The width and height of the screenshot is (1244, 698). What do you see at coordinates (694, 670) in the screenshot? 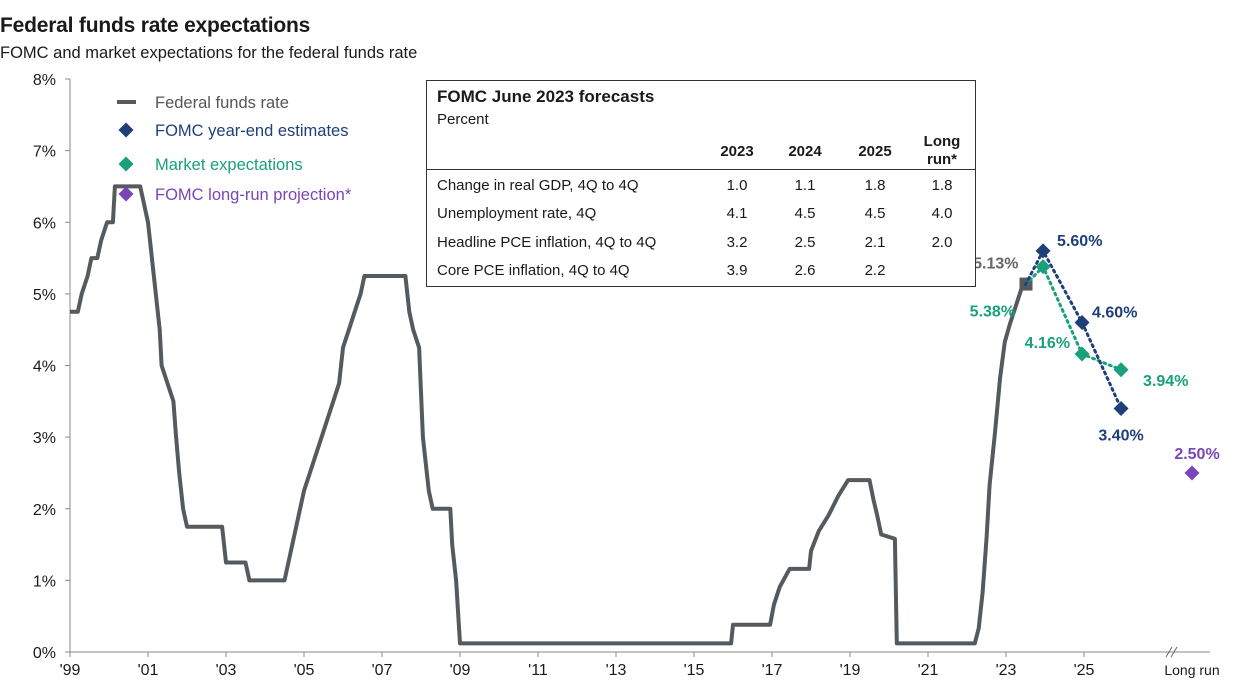
I see `x-tick-label: '15` at bounding box center [694, 670].